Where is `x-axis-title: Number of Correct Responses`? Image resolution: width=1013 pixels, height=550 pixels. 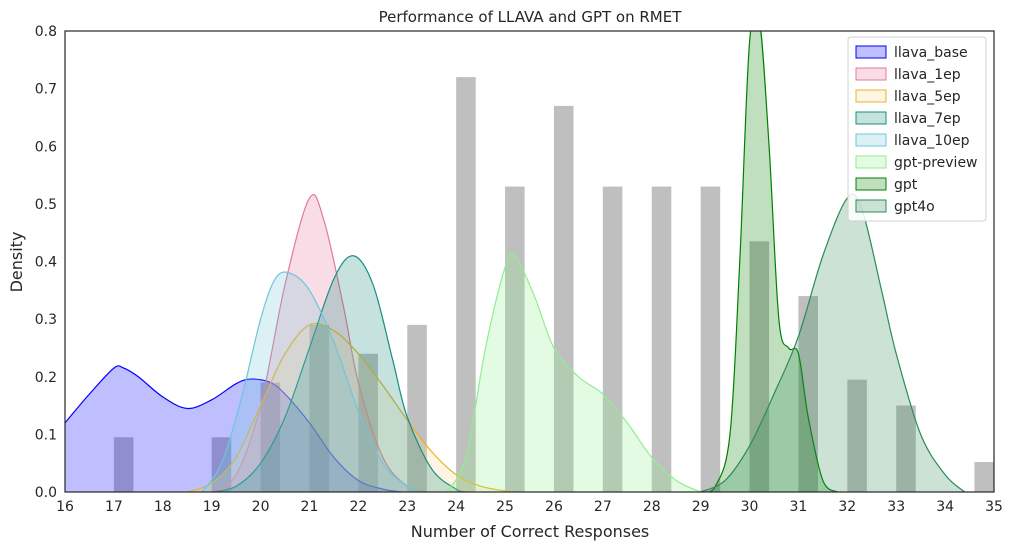
x-axis-title: Number of Correct Responses is located at coordinates (530, 531).